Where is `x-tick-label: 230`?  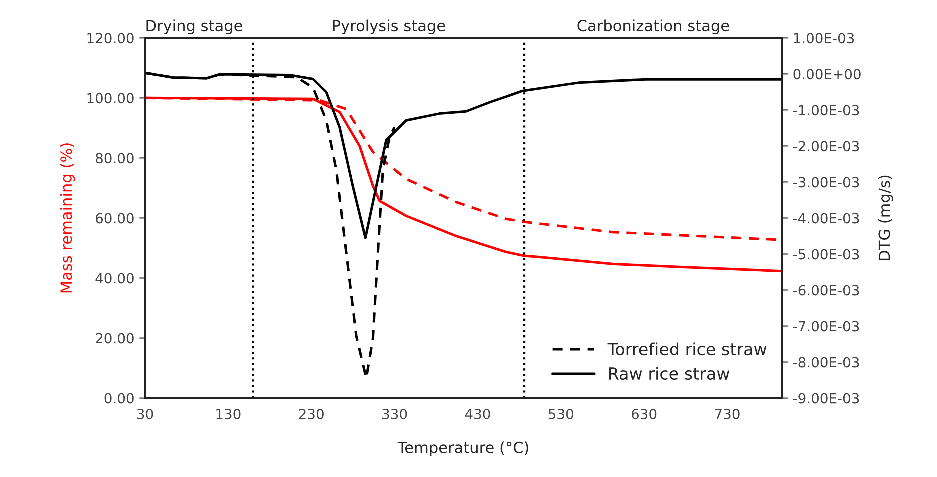
x-tick-label: 230 is located at coordinates (311, 414).